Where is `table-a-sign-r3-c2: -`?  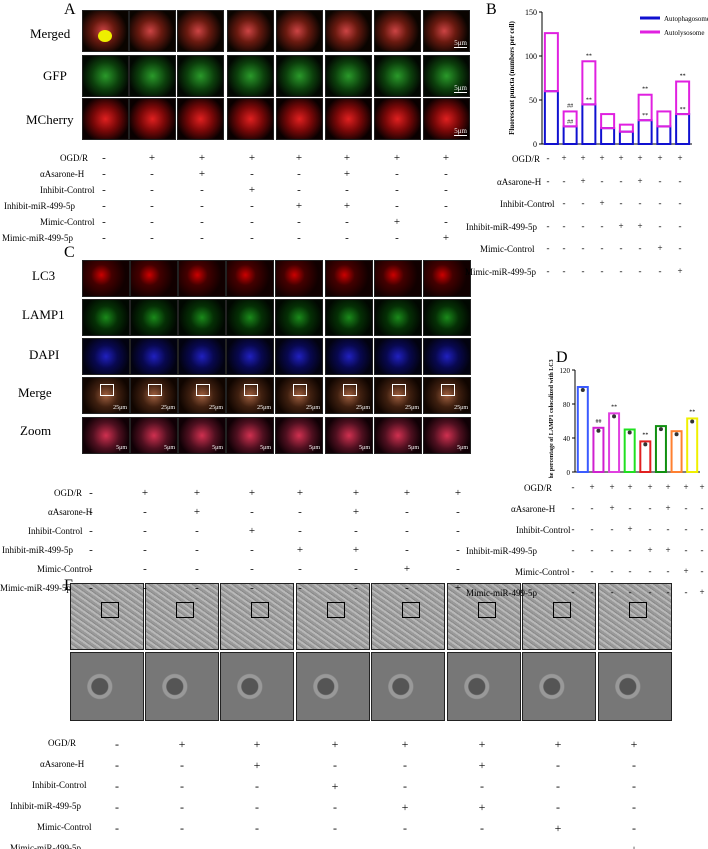 table-a-sign-r3-c2: - is located at coordinates (152, 190).